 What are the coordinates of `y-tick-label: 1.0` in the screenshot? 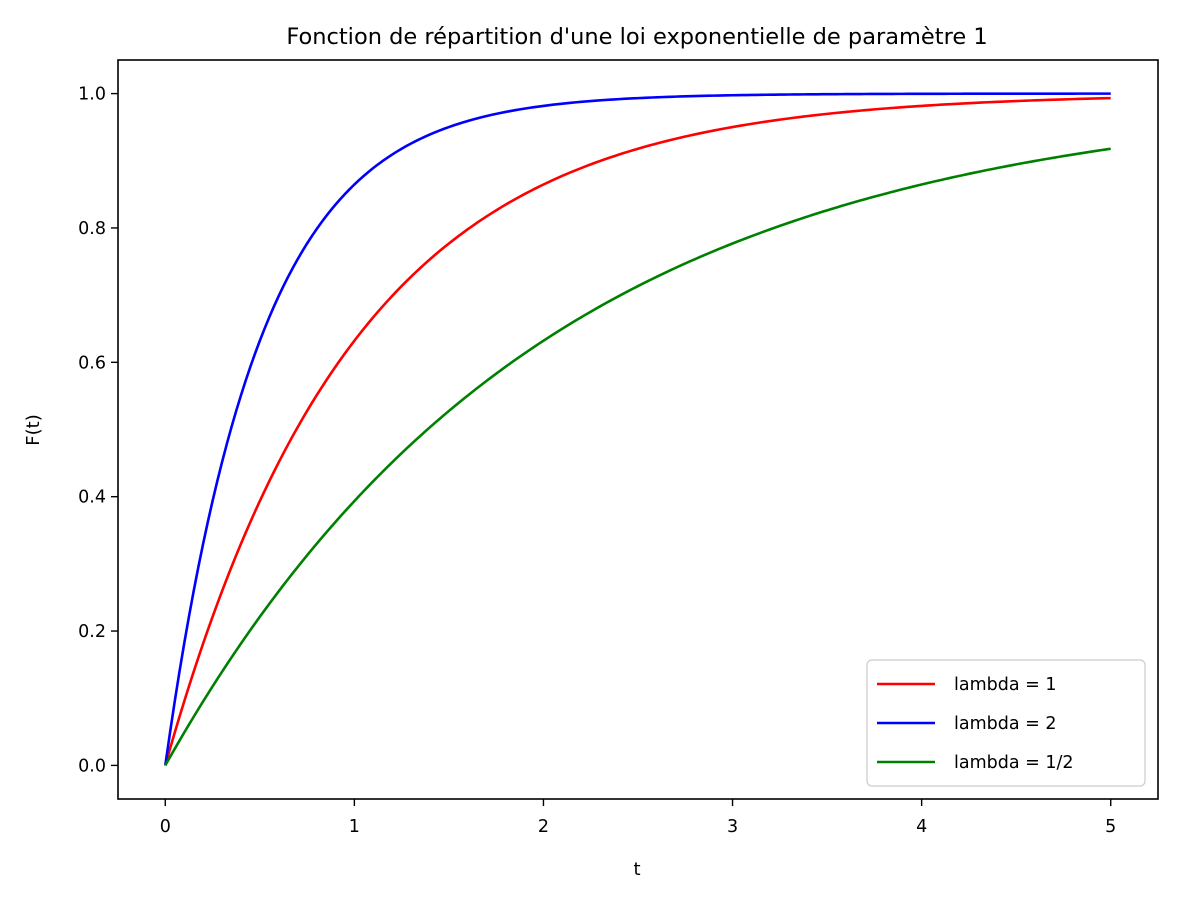 It's located at (92, 95).